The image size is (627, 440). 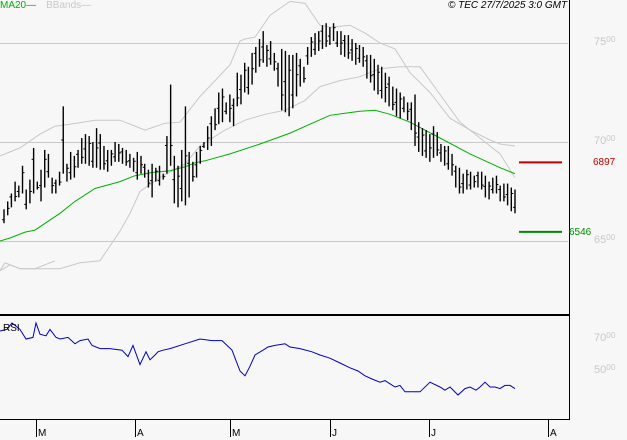 What do you see at coordinates (604, 162) in the screenshot?
I see `resistance-label: 6897` at bounding box center [604, 162].